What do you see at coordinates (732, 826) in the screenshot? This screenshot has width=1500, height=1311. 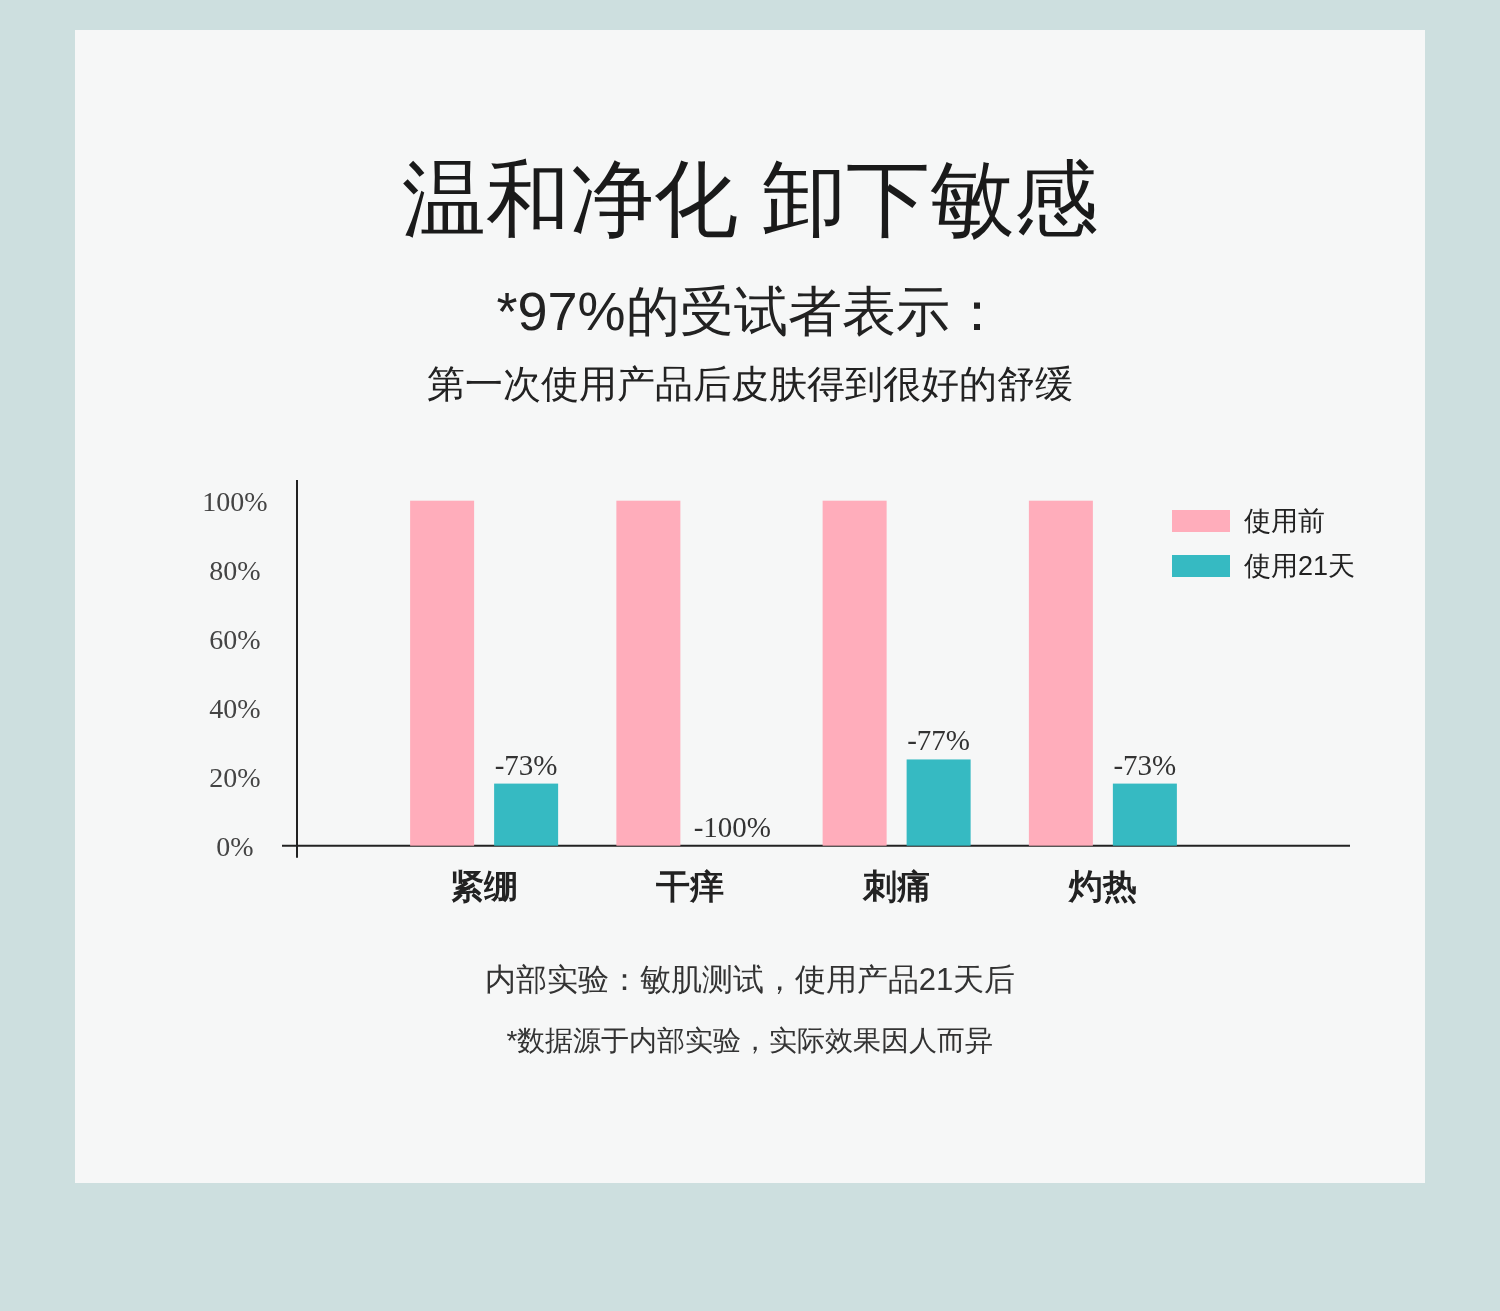 I see `annotation: -100%` at bounding box center [732, 826].